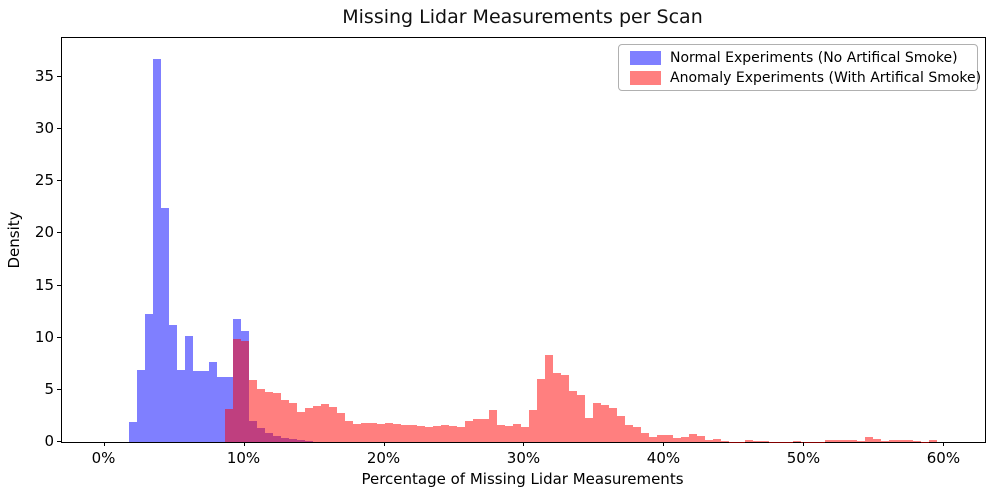 This screenshot has width=1000, height=500. I want to click on legend-label-normal: Normal Experiments (No Artifical Smoke), so click(814, 57).